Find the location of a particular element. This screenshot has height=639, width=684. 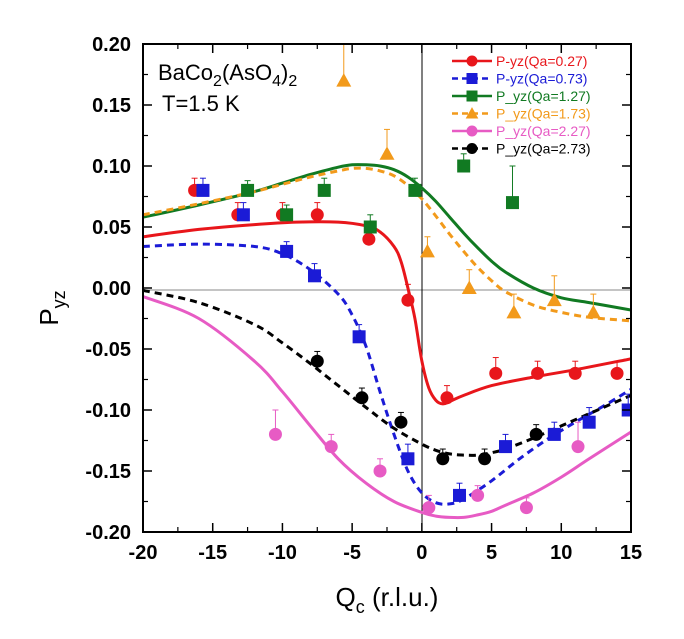

x-tick-label: -5 is located at coordinates (352, 553).